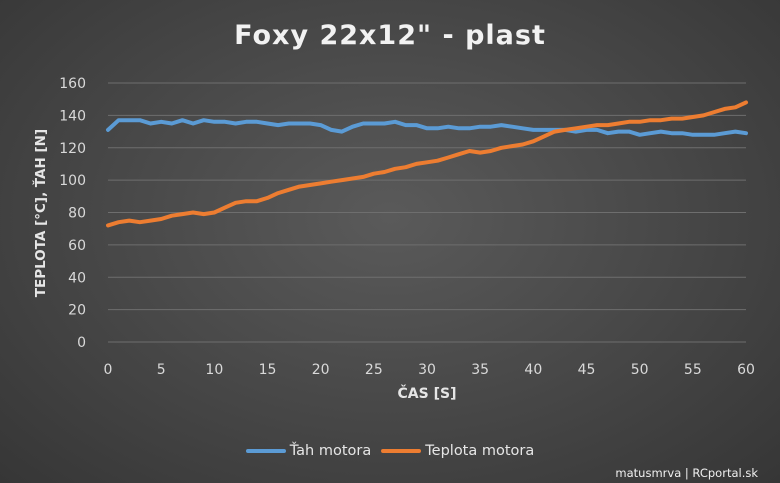 Image resolution: width=780 pixels, height=483 pixels. What do you see at coordinates (72, 181) in the screenshot?
I see `y-tick-label: 100` at bounding box center [72, 181].